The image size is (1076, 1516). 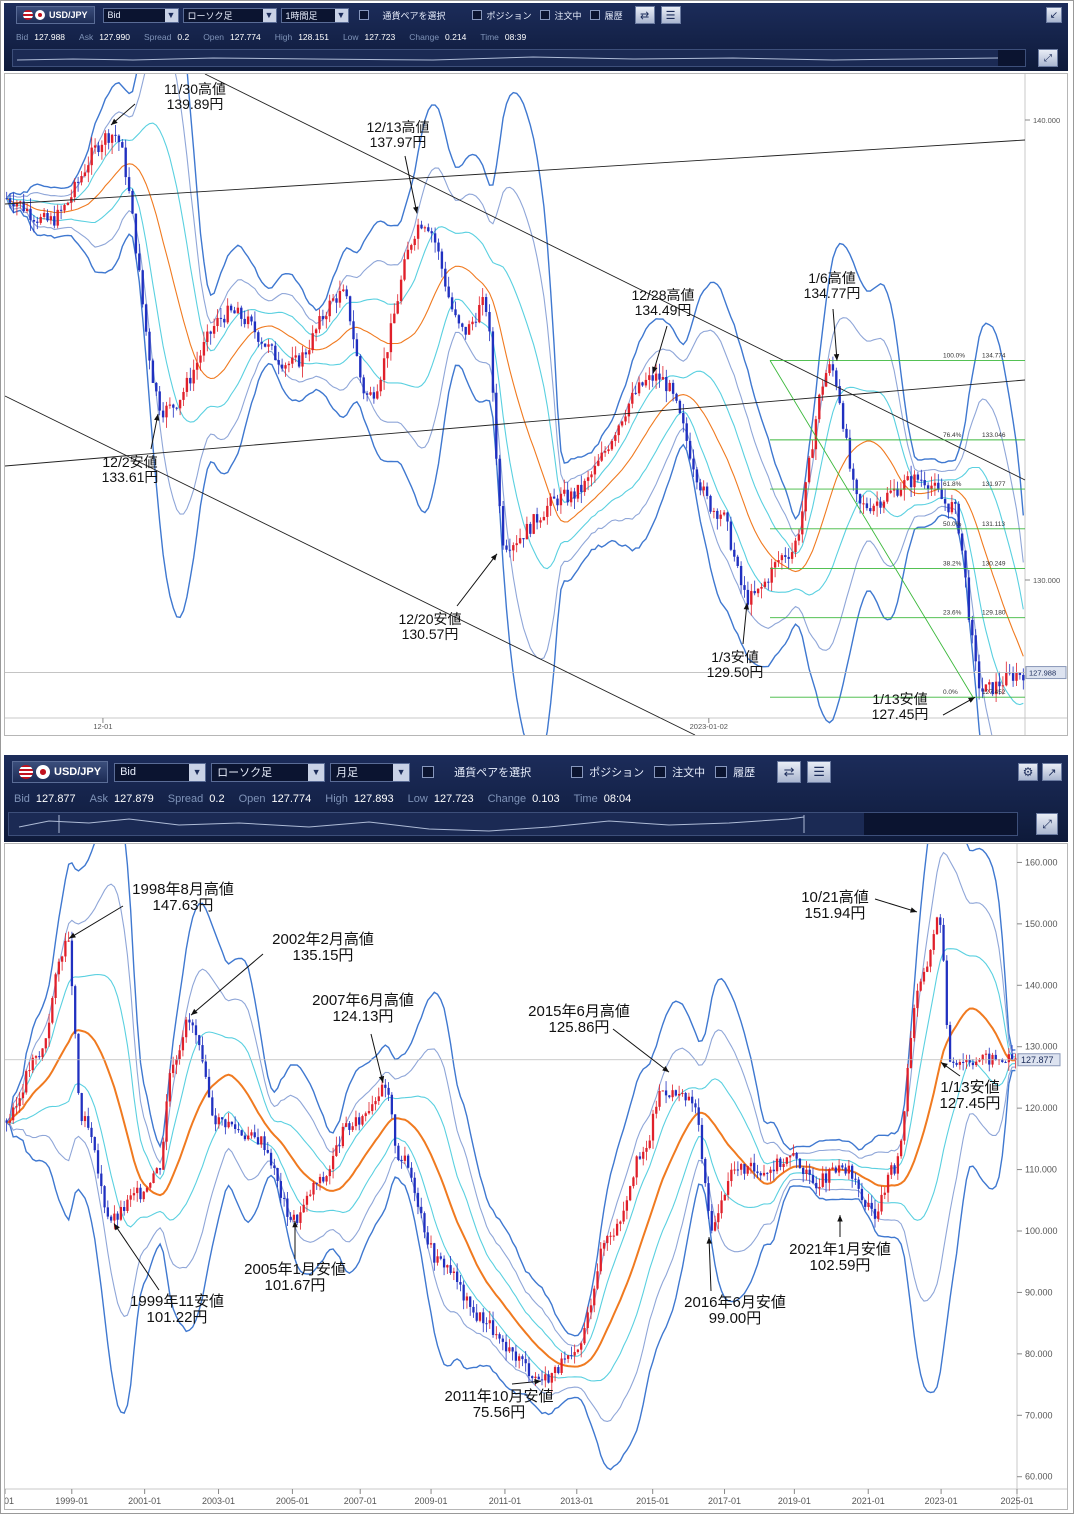 I want to click on ask-value: 127.990, so click(x=114, y=37).